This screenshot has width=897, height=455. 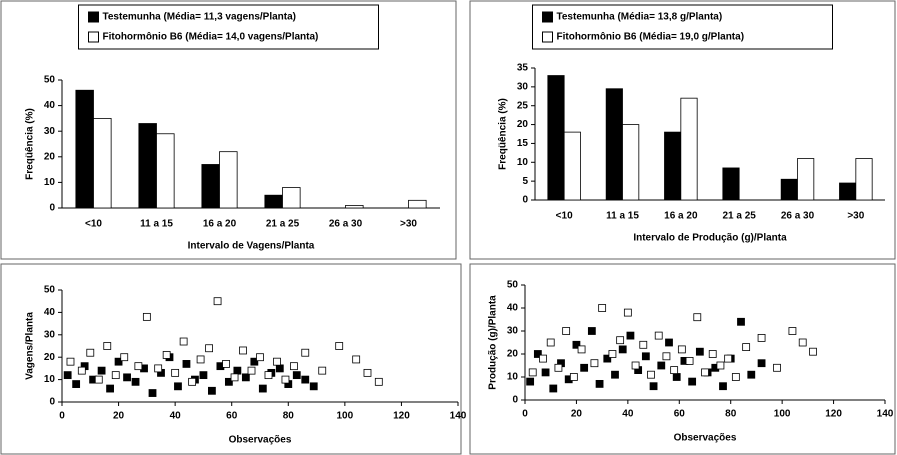 What do you see at coordinates (50, 80) in the screenshot?
I see `y-tick-label: 50` at bounding box center [50, 80].